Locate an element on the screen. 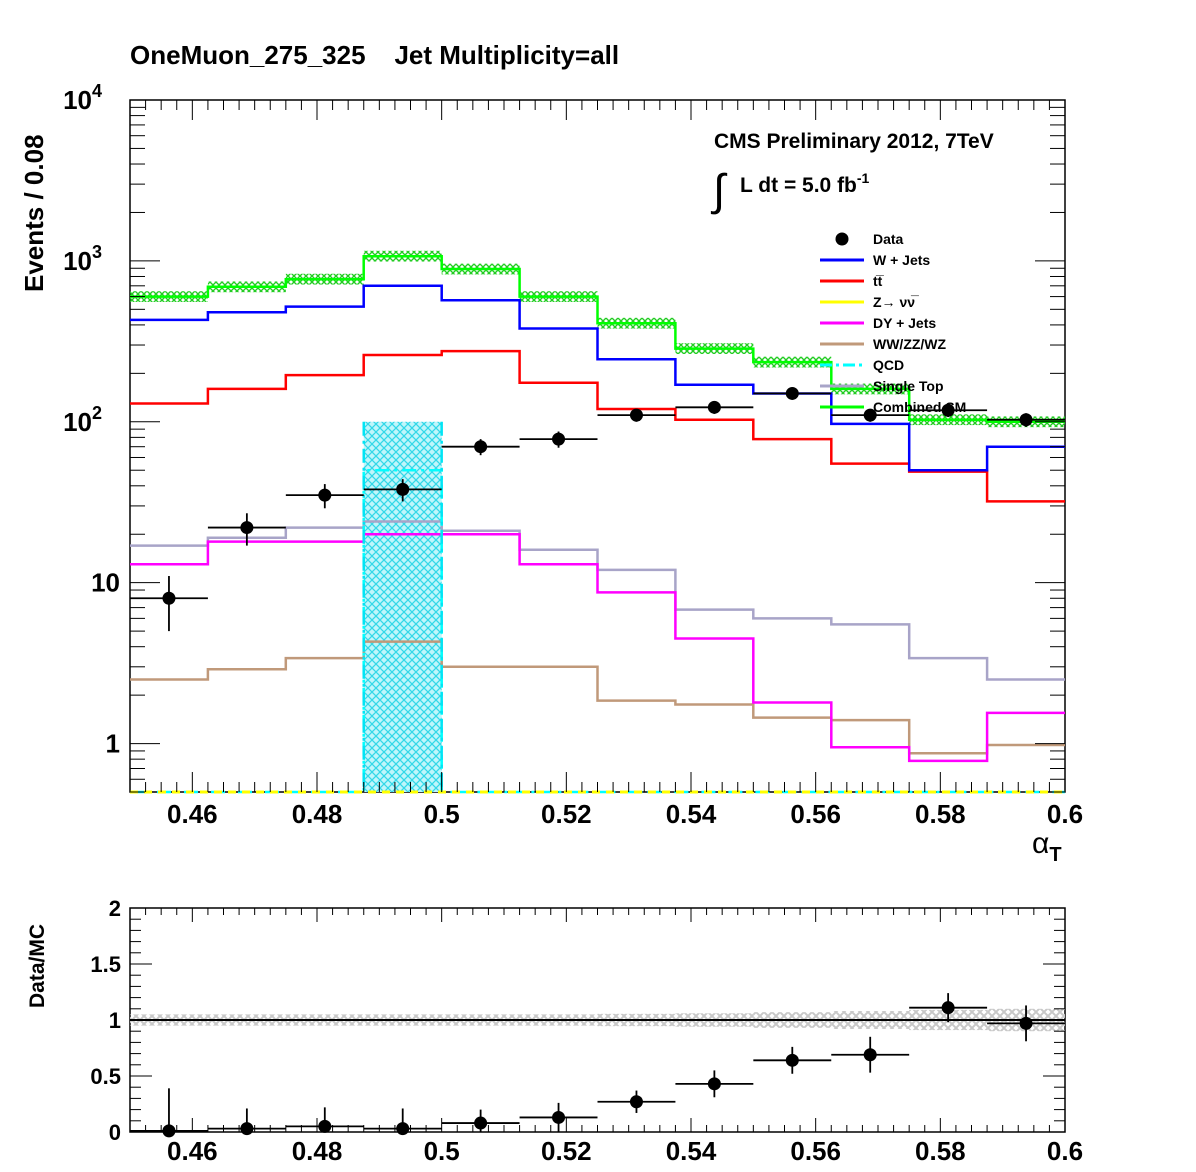  series-line-w-jets is located at coordinates (597, 378).